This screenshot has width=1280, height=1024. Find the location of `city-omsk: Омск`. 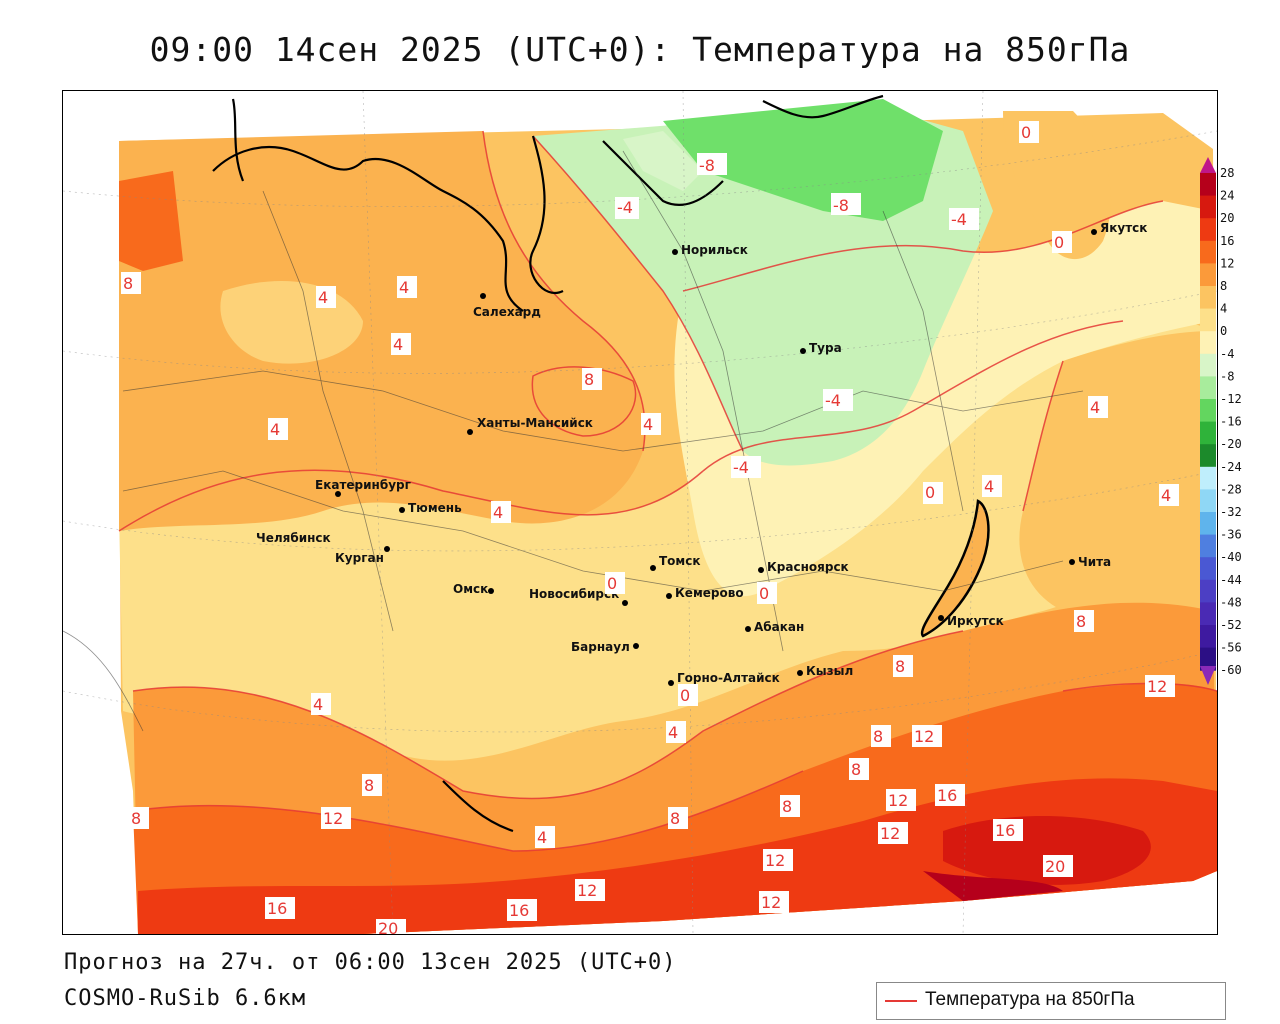

city-omsk: Омск is located at coordinates (473, 589).